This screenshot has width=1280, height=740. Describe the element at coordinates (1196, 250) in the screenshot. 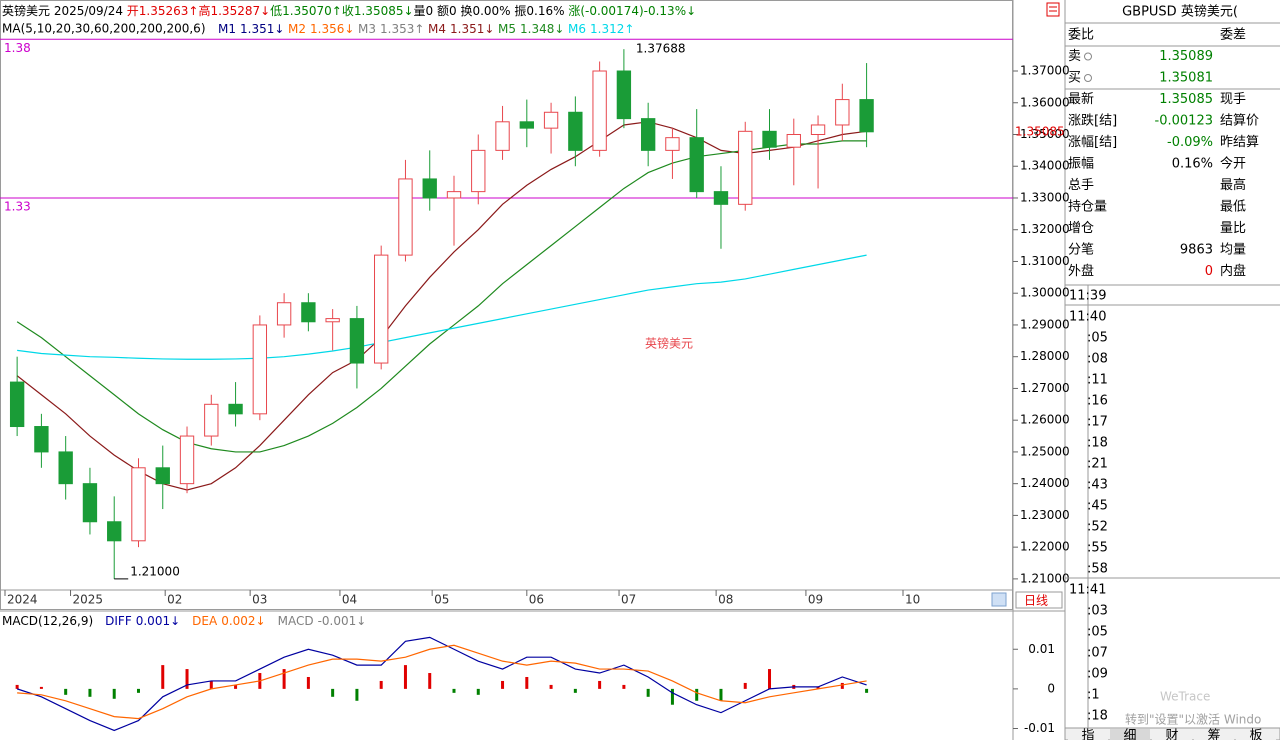

I see `row-value: 9863` at that location.